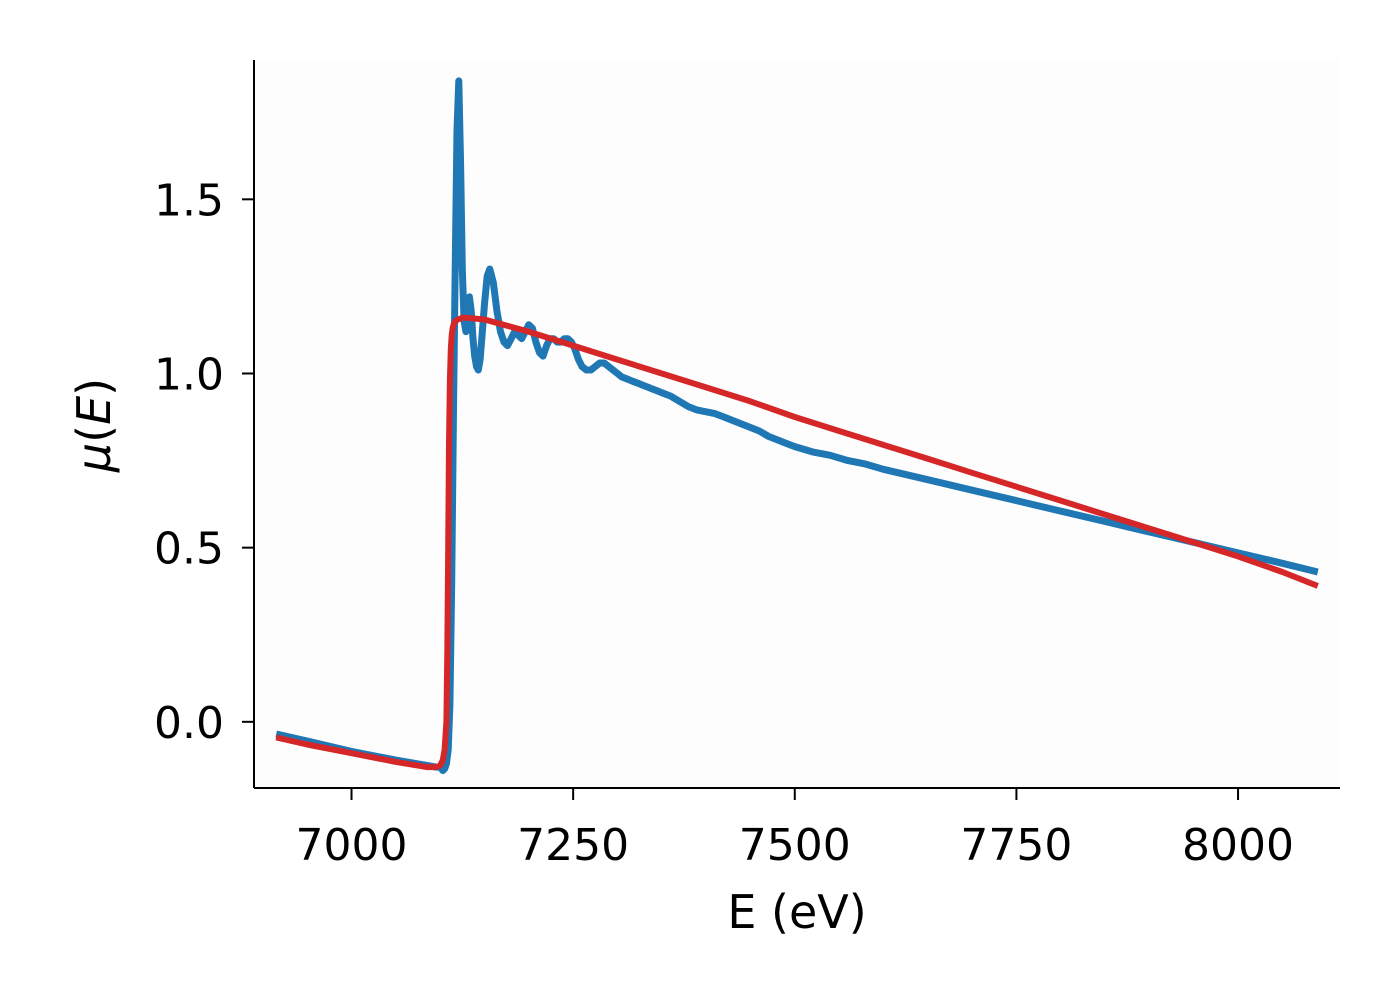 Image resolution: width=1400 pixels, height=1000 pixels. I want to click on y-axis-label: μ(E), so click(94, 425).